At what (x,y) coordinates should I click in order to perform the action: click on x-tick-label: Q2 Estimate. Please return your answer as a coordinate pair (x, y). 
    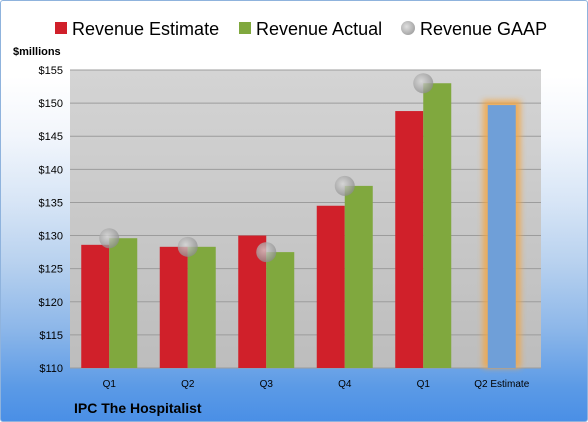
    Looking at the image, I should click on (501, 384).